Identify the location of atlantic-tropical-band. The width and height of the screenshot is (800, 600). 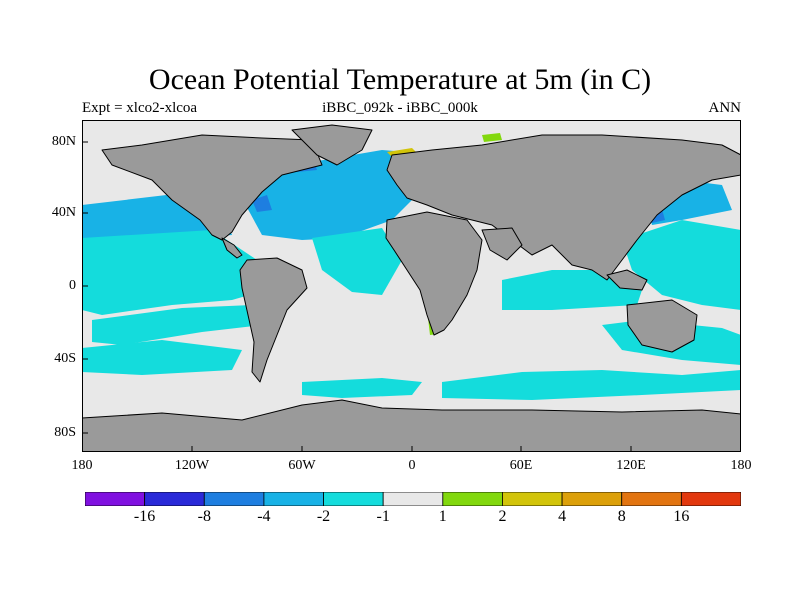
(357, 261).